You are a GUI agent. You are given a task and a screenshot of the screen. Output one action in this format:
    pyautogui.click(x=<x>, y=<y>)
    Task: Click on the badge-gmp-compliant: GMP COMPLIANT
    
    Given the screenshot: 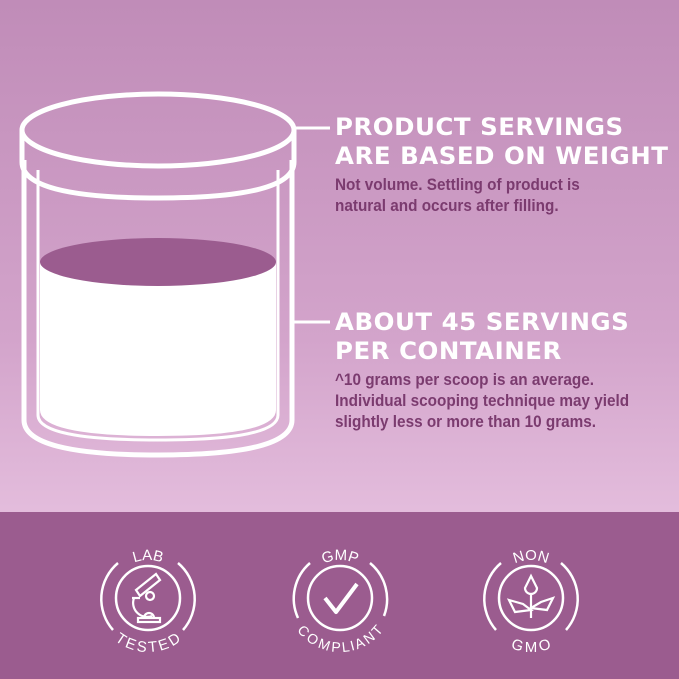 What is the action you would take?
    pyautogui.click(x=340, y=601)
    